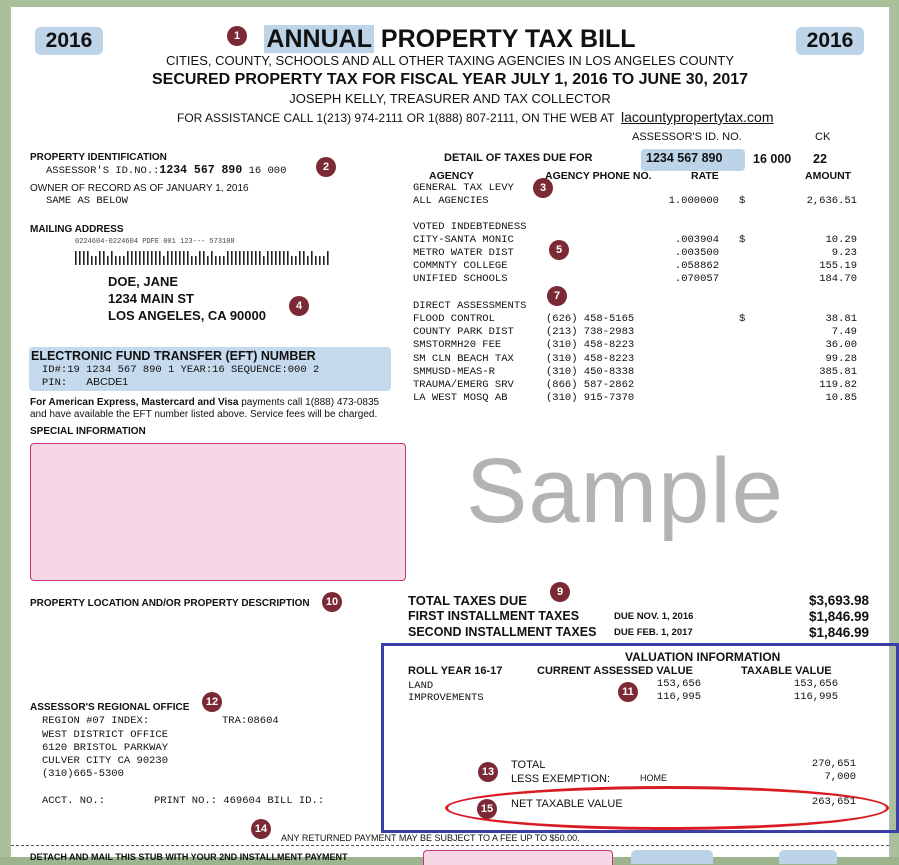 The width and height of the screenshot is (899, 865). What do you see at coordinates (684, 158) in the screenshot?
I see `detail-ain-value: 1234 567 890` at bounding box center [684, 158].